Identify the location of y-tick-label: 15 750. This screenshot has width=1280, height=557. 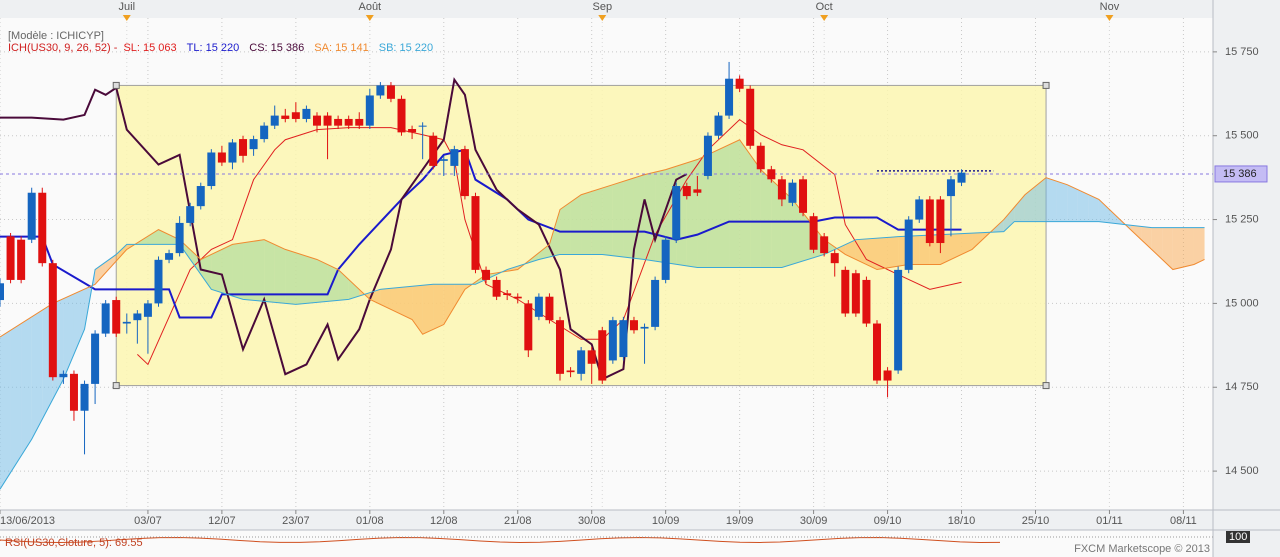
(1242, 52).